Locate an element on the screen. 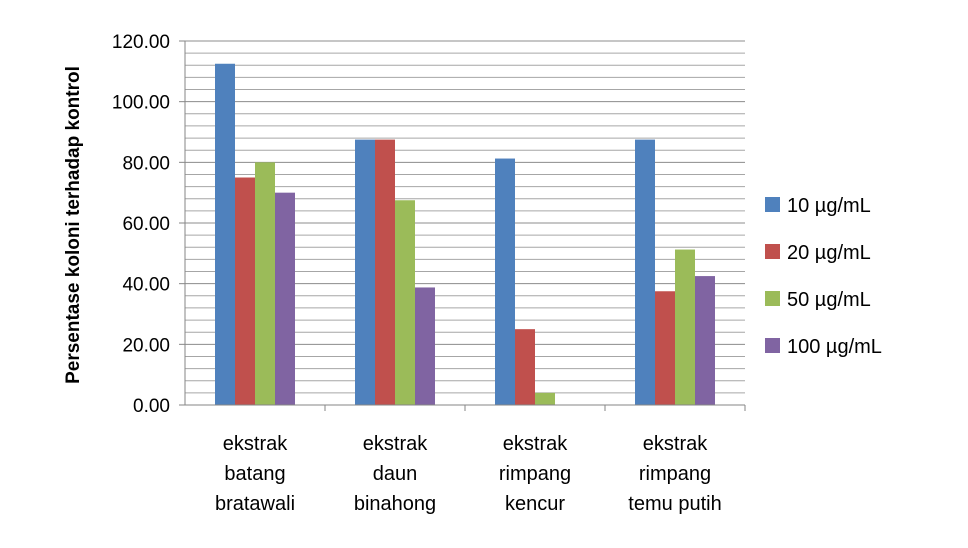  legend: 10 µg/mL 20 µg/mL 50 µg/mL 100 µg/mL is located at coordinates (823, 276).